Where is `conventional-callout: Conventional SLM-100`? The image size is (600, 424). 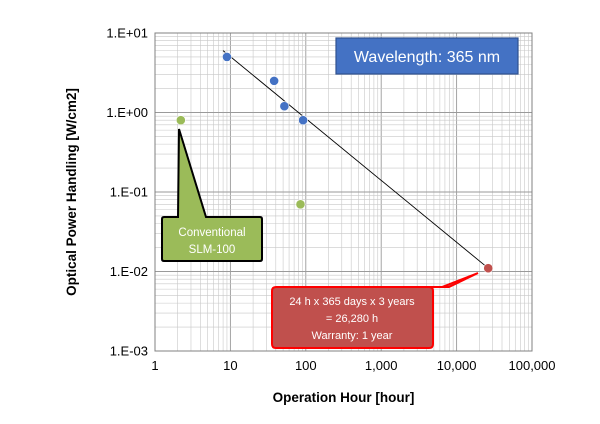
conventional-callout: Conventional SLM-100 is located at coordinates (212, 195).